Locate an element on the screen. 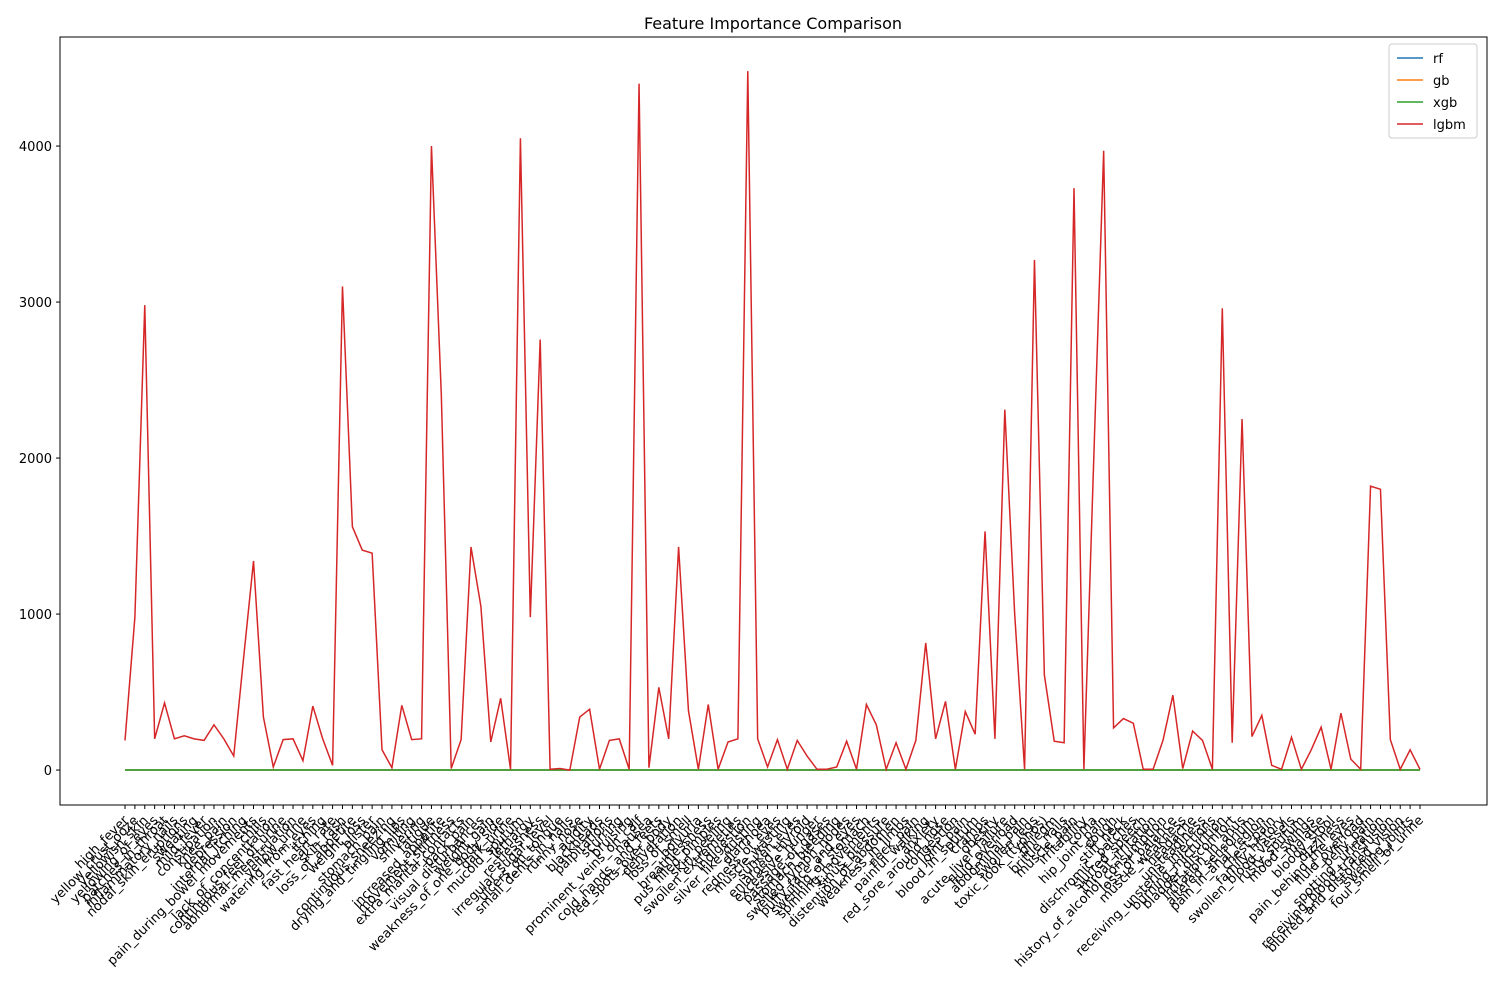  y-tick-label: 1000 is located at coordinates (35, 615).